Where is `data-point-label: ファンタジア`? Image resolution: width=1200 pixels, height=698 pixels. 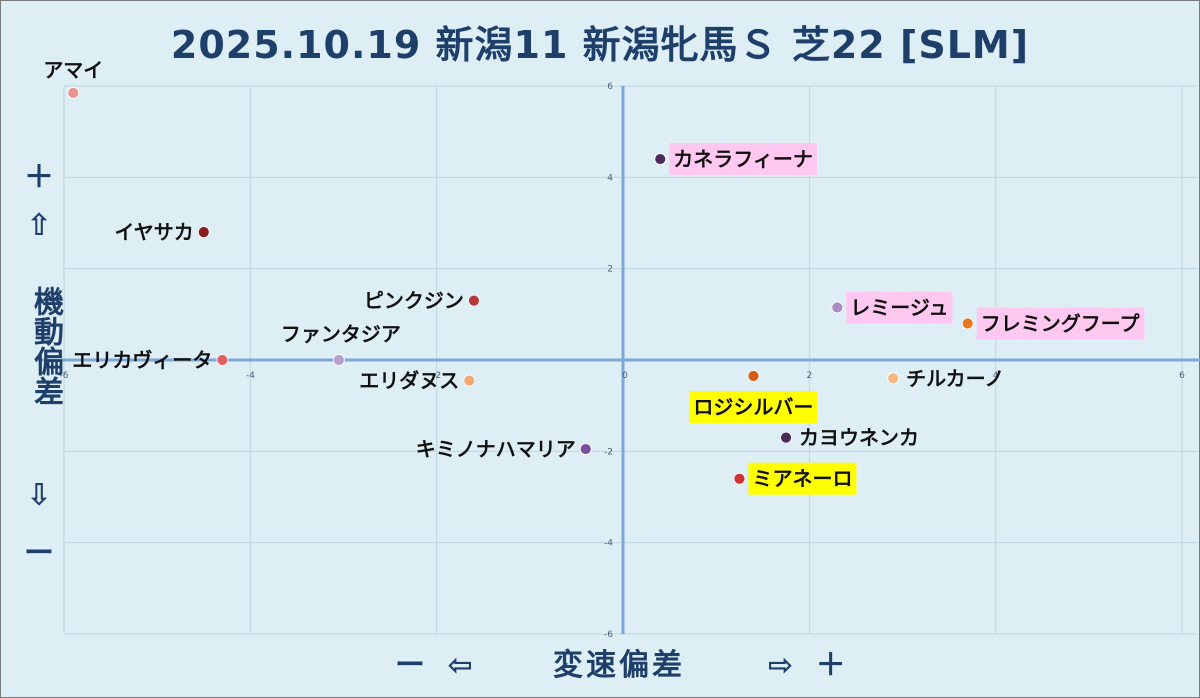
data-point-label: ファンタジア is located at coordinates (341, 334).